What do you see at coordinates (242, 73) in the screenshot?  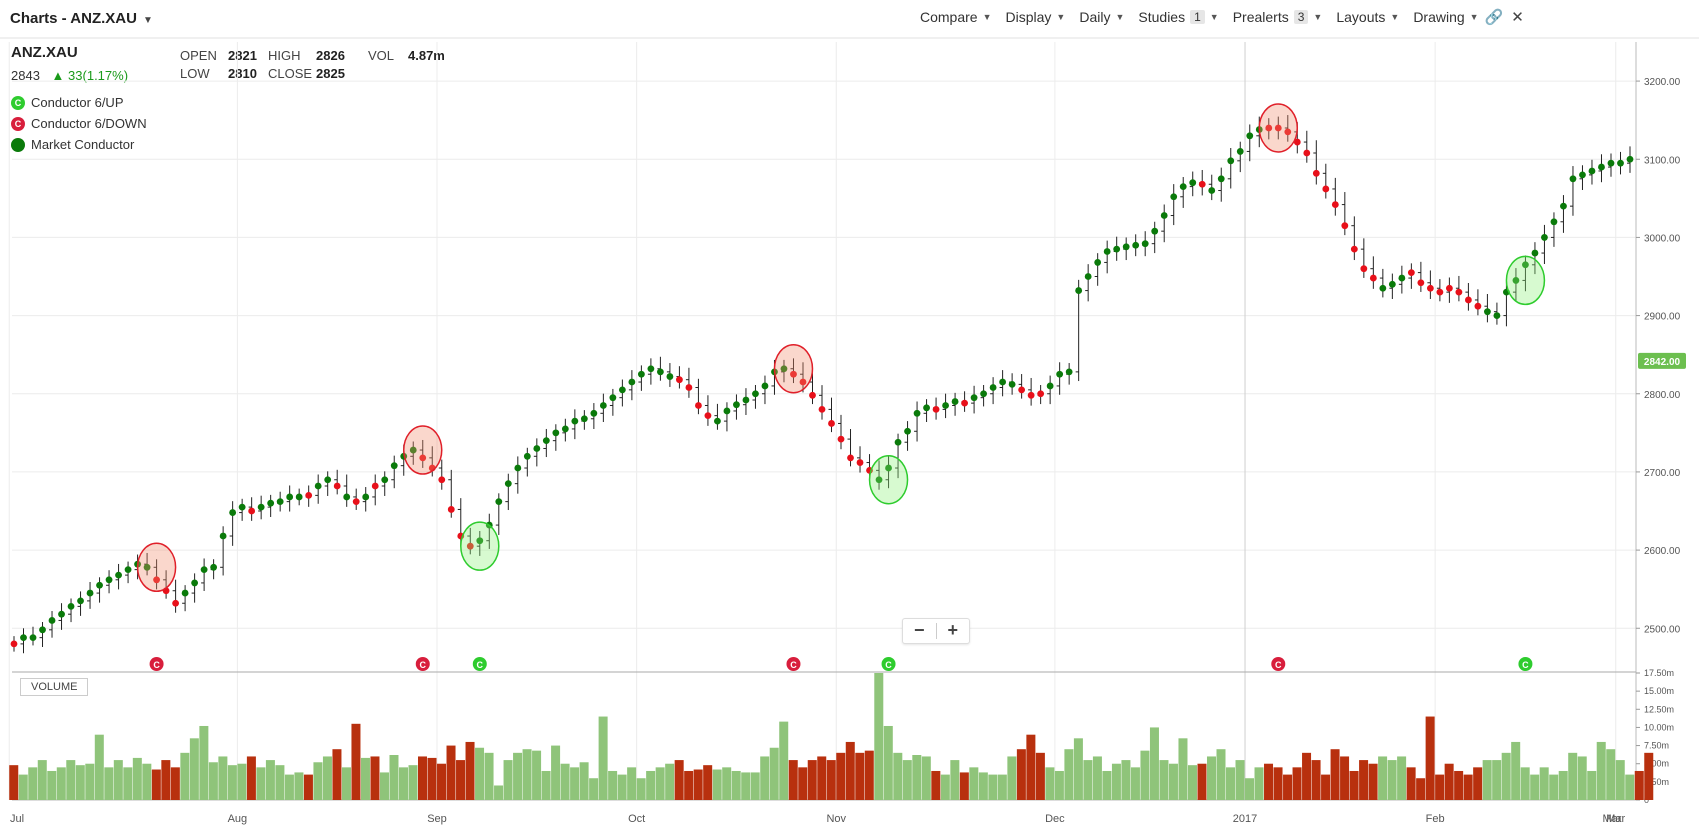 I see `low-value: 2810` at bounding box center [242, 73].